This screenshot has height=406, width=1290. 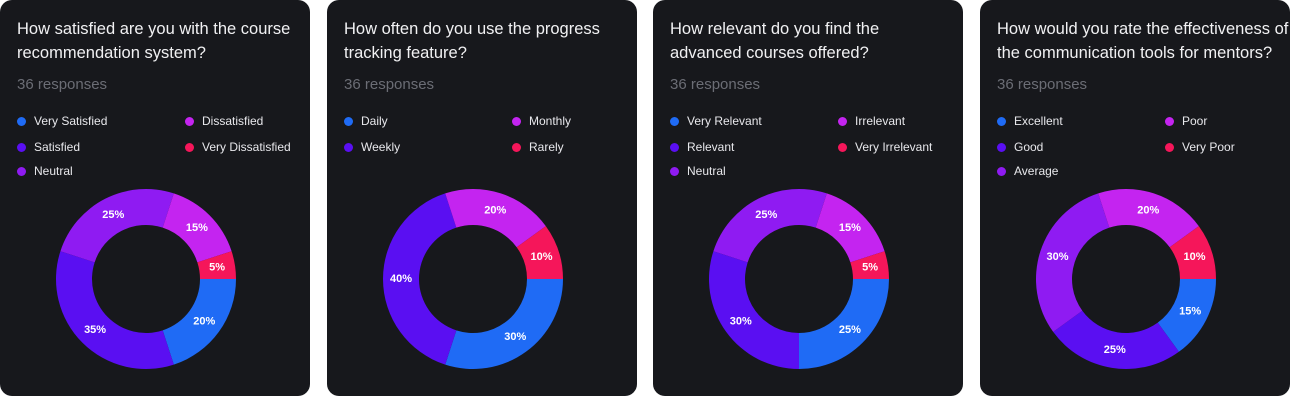 What do you see at coordinates (1135, 53) in the screenshot?
I see `question-title-line: the communication tools for mentors?` at bounding box center [1135, 53].